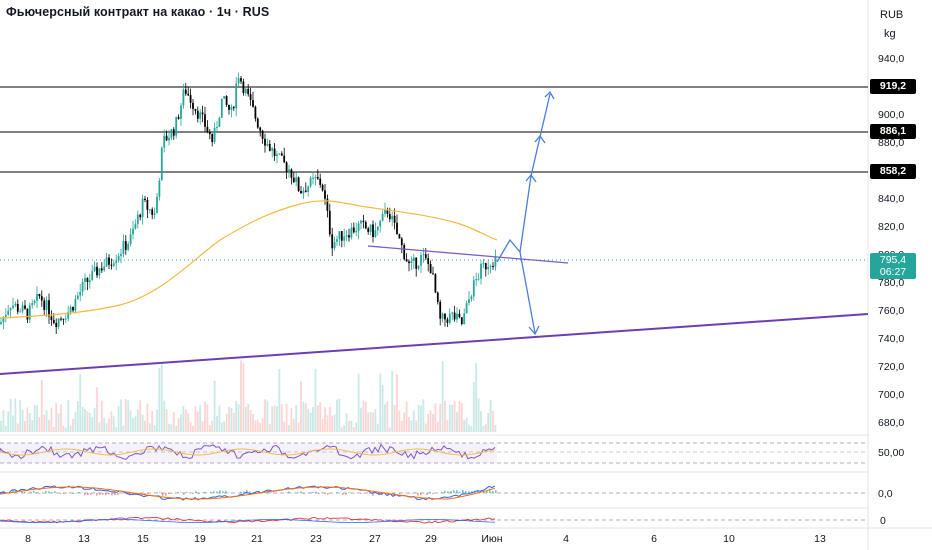 This screenshot has height=550, width=932. Describe the element at coordinates (525, 213) in the screenshot. I see `projection-arrows` at that location.